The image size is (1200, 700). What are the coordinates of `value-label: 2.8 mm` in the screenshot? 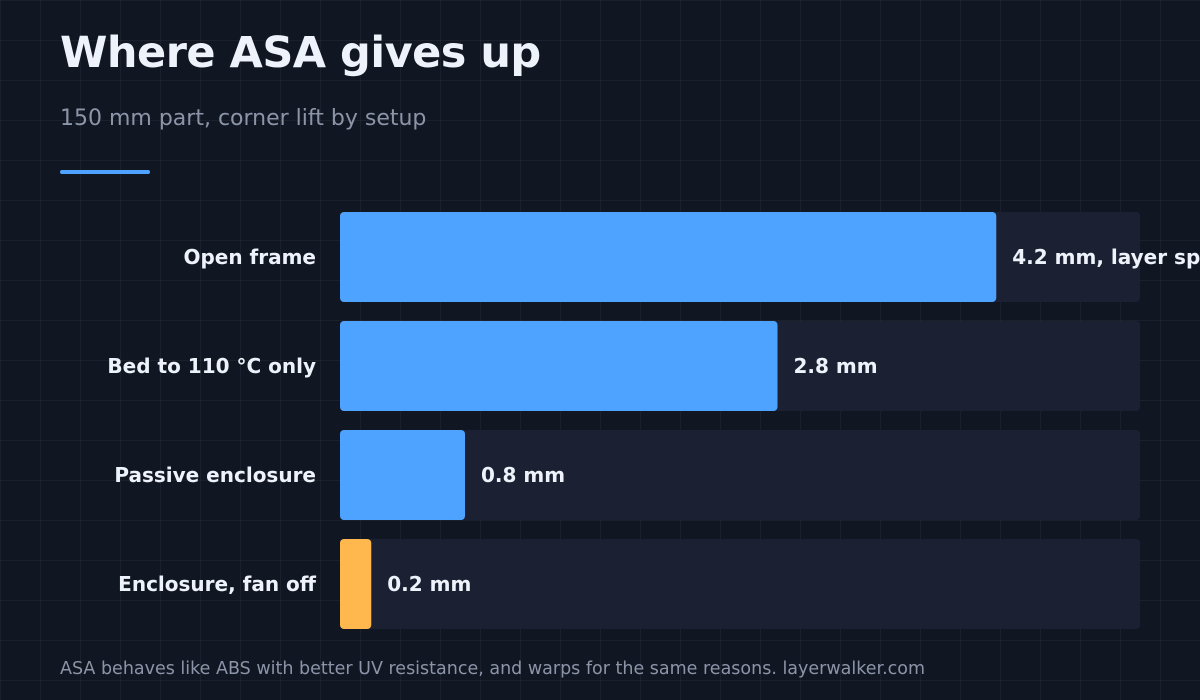 It's located at (836, 366).